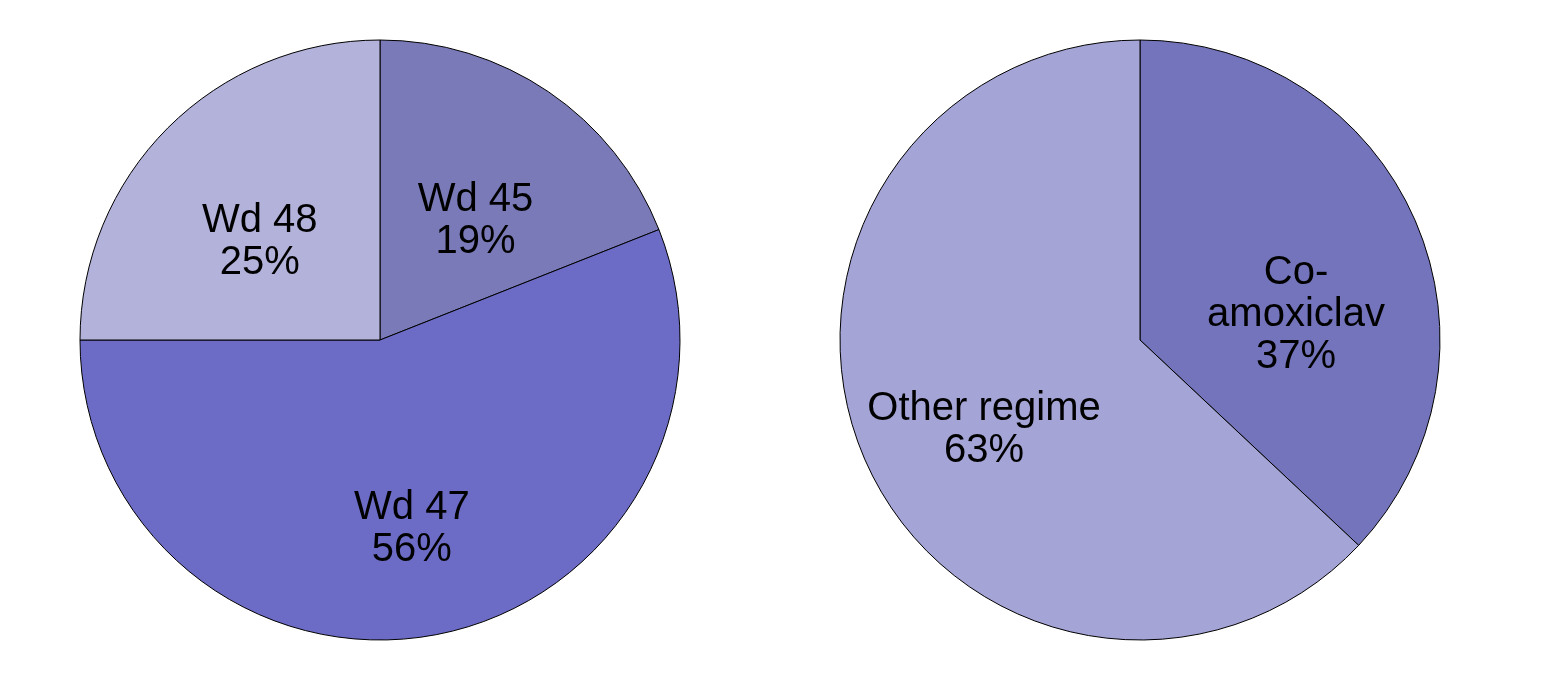 The image size is (1567, 698). What do you see at coordinates (259, 259) in the screenshot?
I see `data-label: 25%` at bounding box center [259, 259].